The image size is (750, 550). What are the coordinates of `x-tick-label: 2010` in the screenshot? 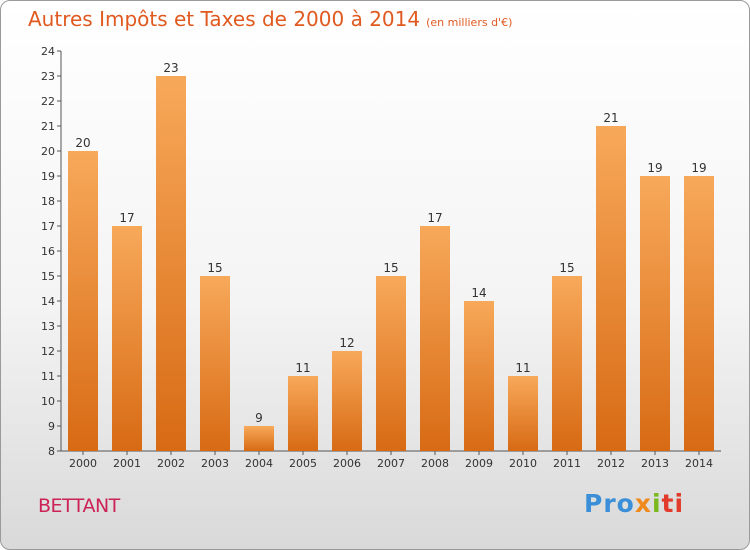 It's located at (523, 463).